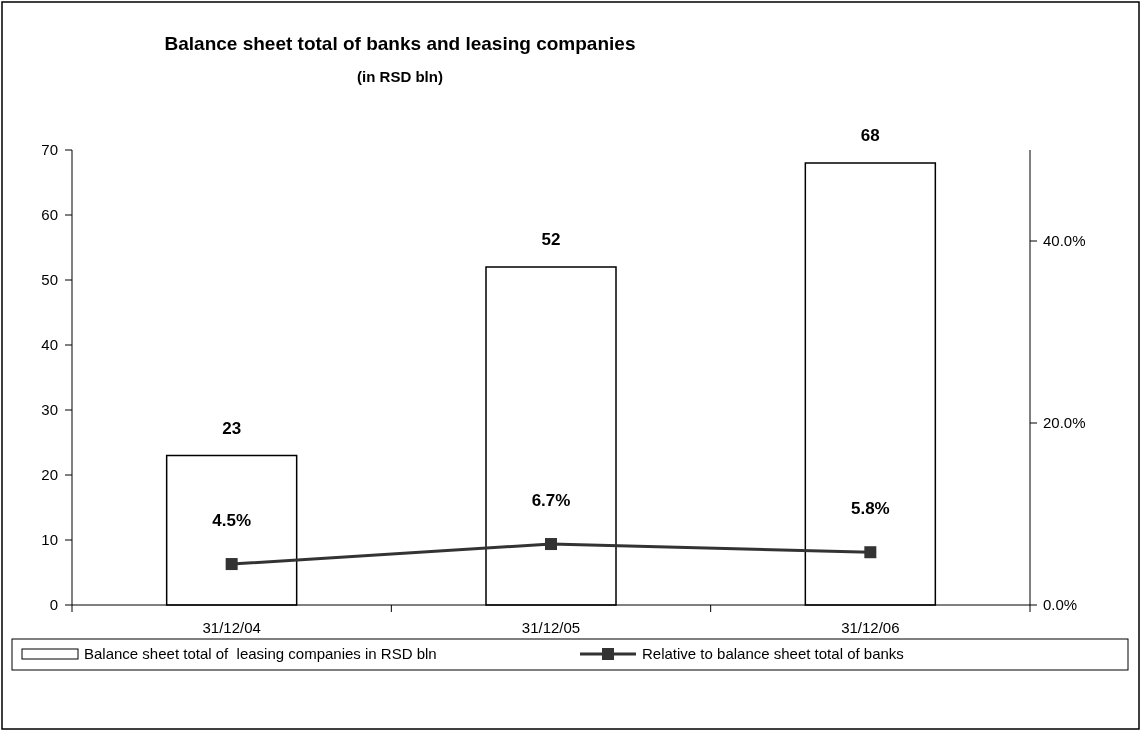 Image resolution: width=1141 pixels, height=731 pixels. What do you see at coordinates (773, 654) in the screenshot?
I see `legend-label: Relative to balance sheet total of banks` at bounding box center [773, 654].